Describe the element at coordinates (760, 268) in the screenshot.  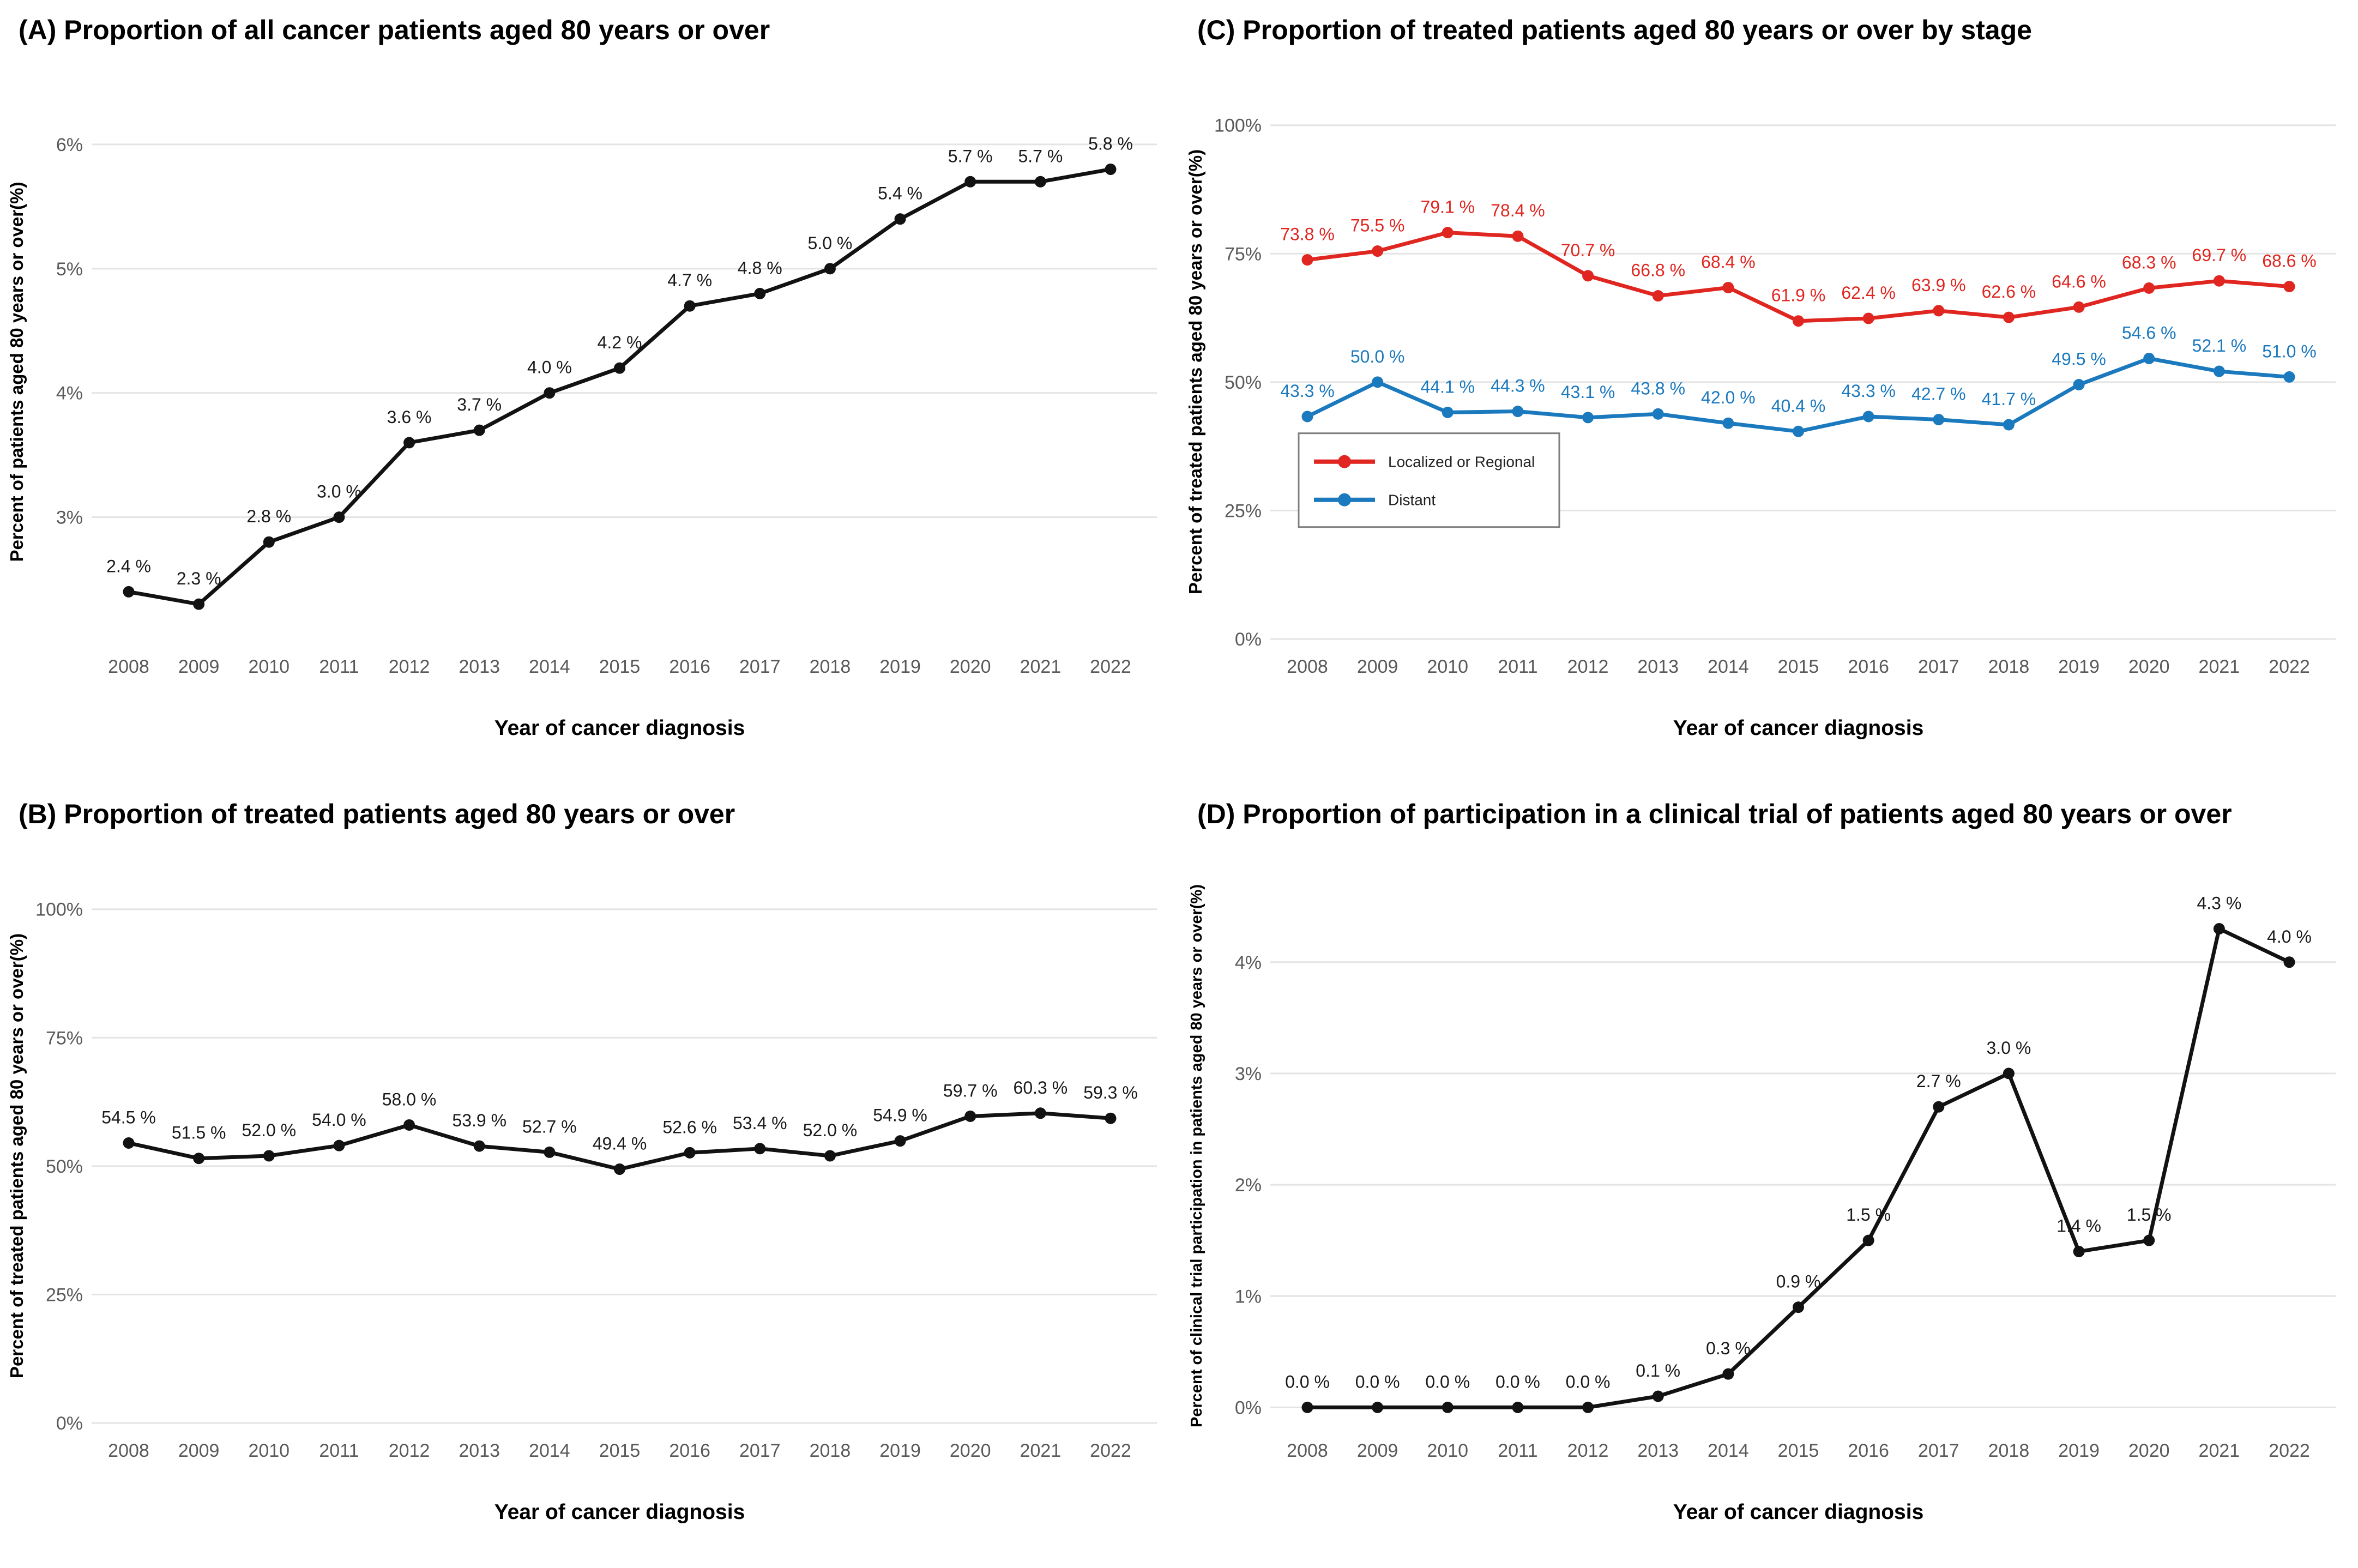
I see `data-label: 4.8 %` at that location.